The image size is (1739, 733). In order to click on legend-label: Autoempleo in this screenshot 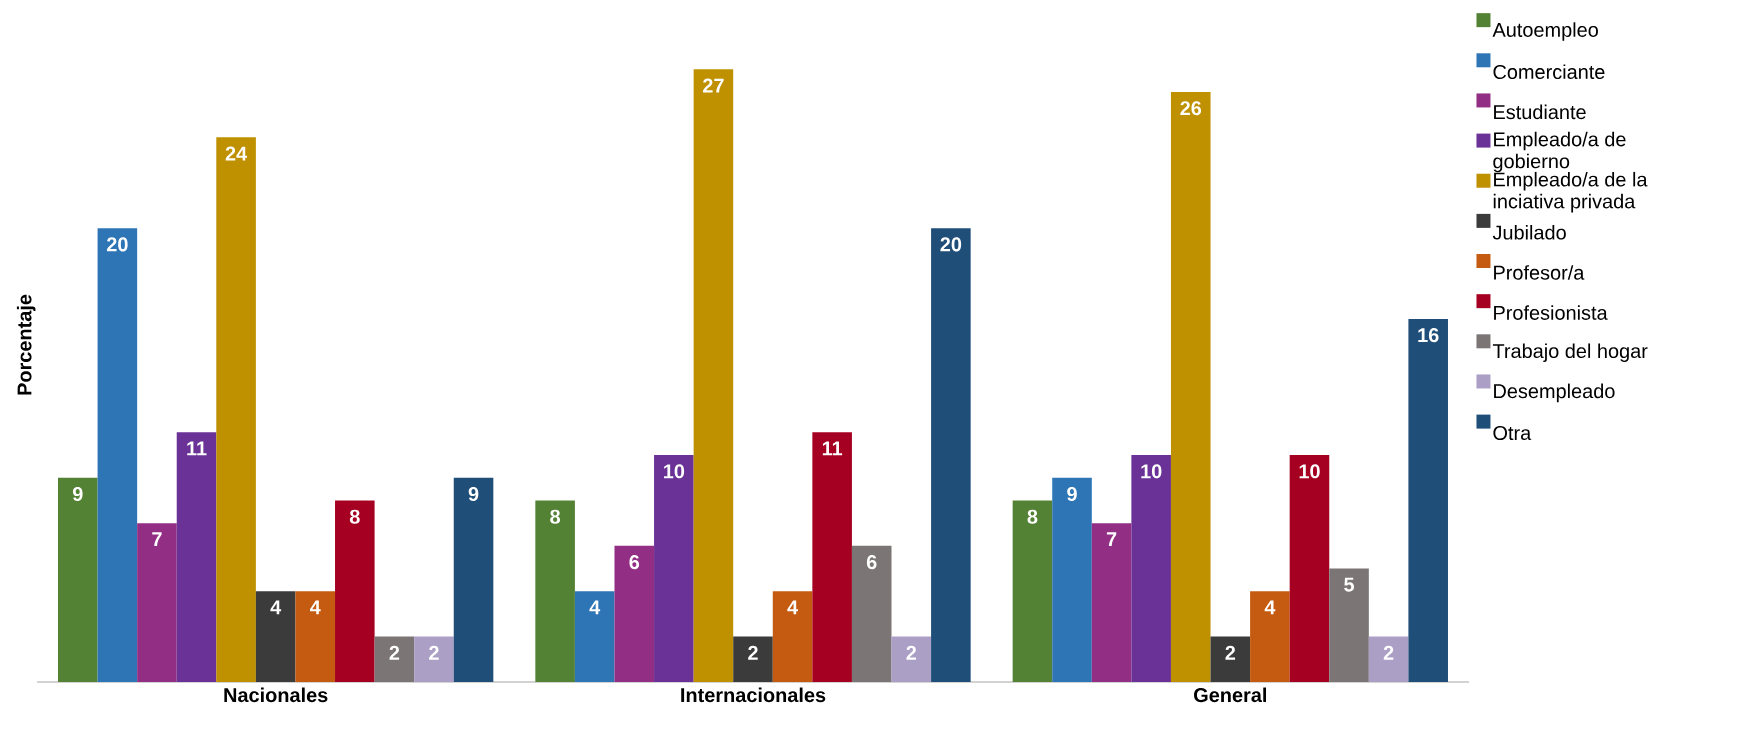, I will do `click(1545, 31)`.